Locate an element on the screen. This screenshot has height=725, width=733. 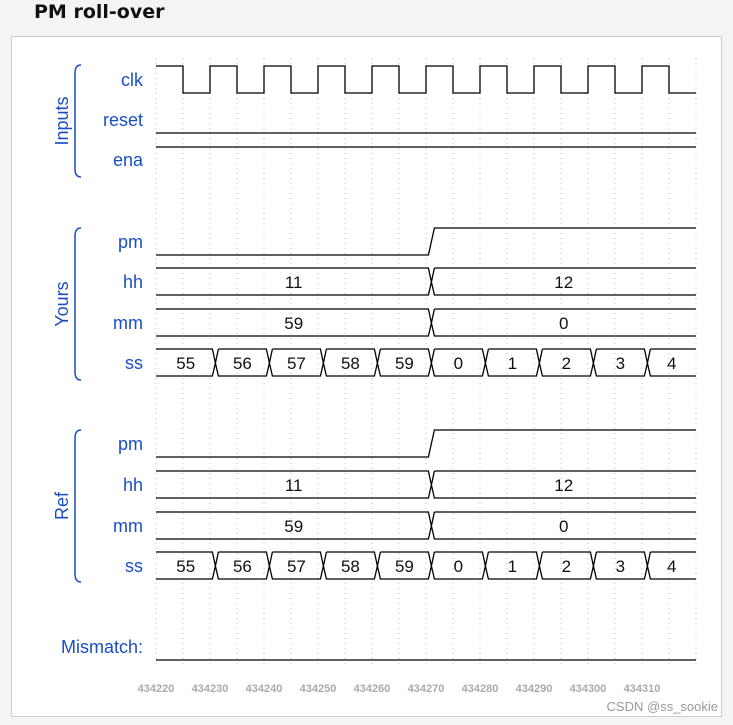
watermark-credit: CSDN @ss_sookie is located at coordinates (662, 706).